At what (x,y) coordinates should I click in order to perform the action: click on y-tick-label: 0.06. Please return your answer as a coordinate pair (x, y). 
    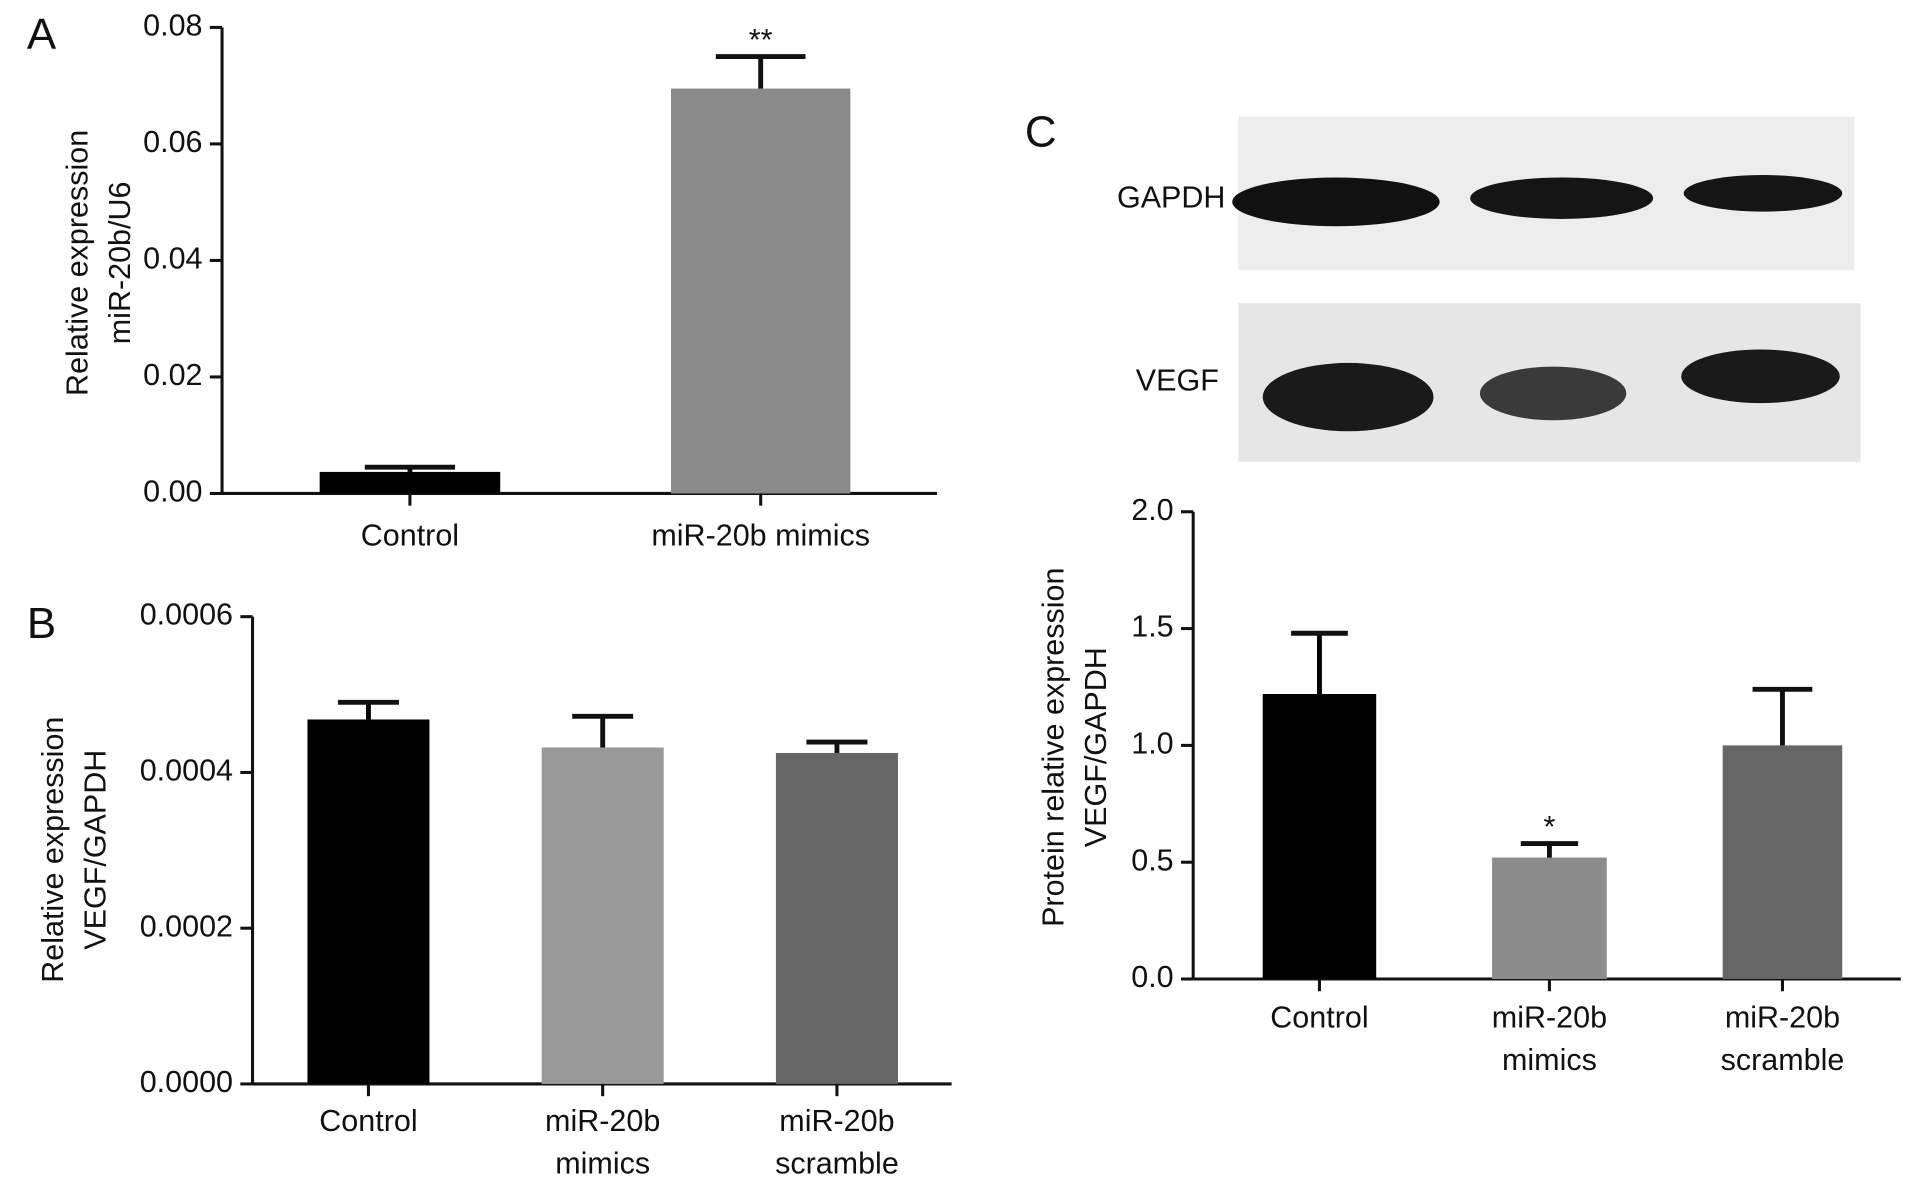
    Looking at the image, I should click on (172, 142).